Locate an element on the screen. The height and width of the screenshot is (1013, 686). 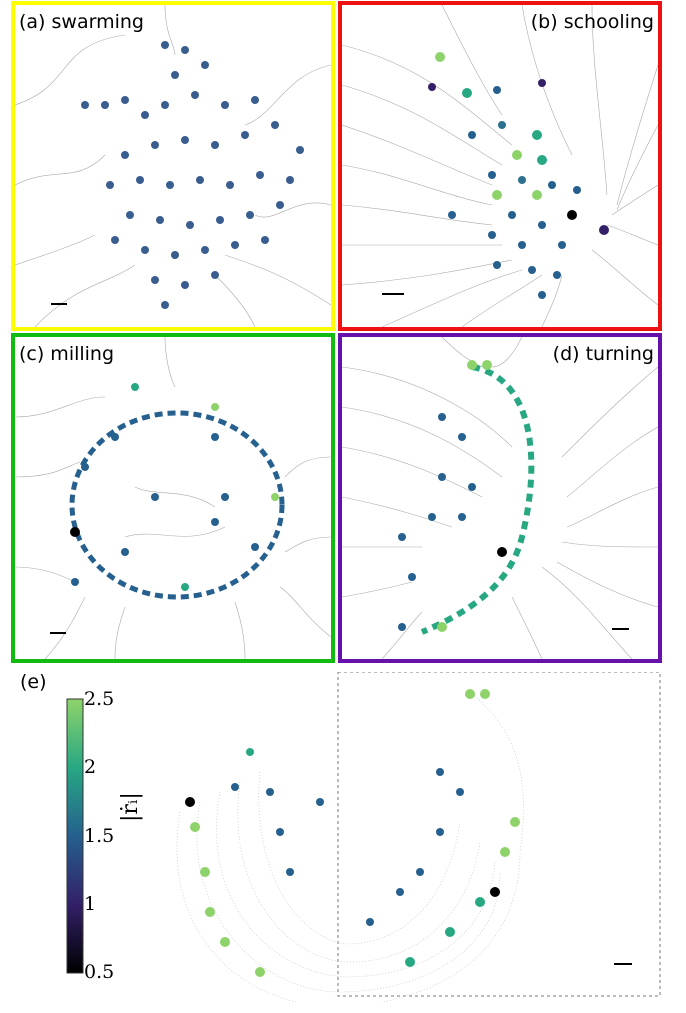
colorbar-tick: 1.5 is located at coordinates (99, 836).